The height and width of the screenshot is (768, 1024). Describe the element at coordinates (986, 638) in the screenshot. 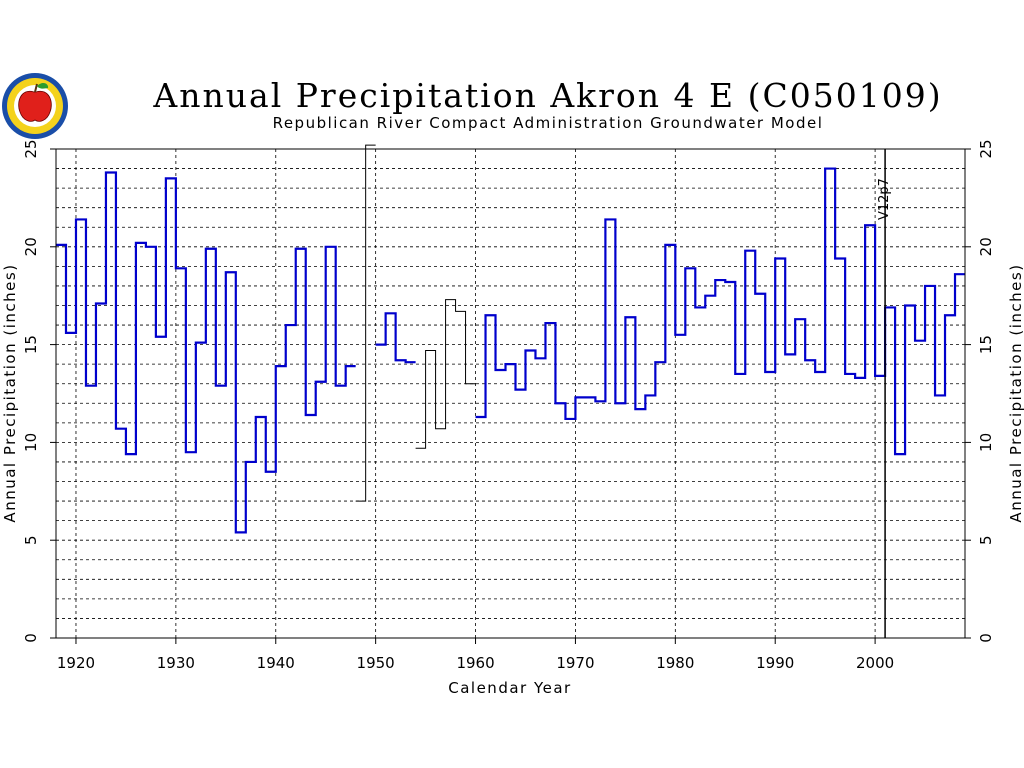

I see `y-tick-label-right: 0` at that location.